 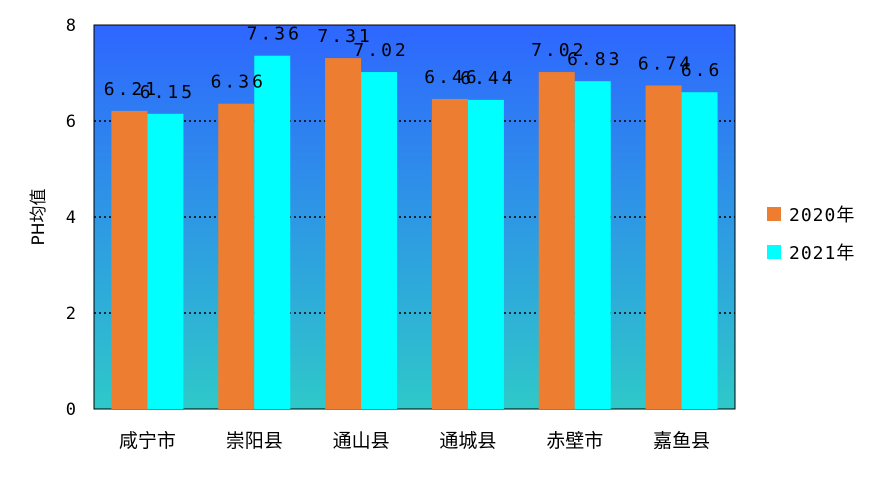 I want to click on data-label: 7.31, so click(x=344, y=36).